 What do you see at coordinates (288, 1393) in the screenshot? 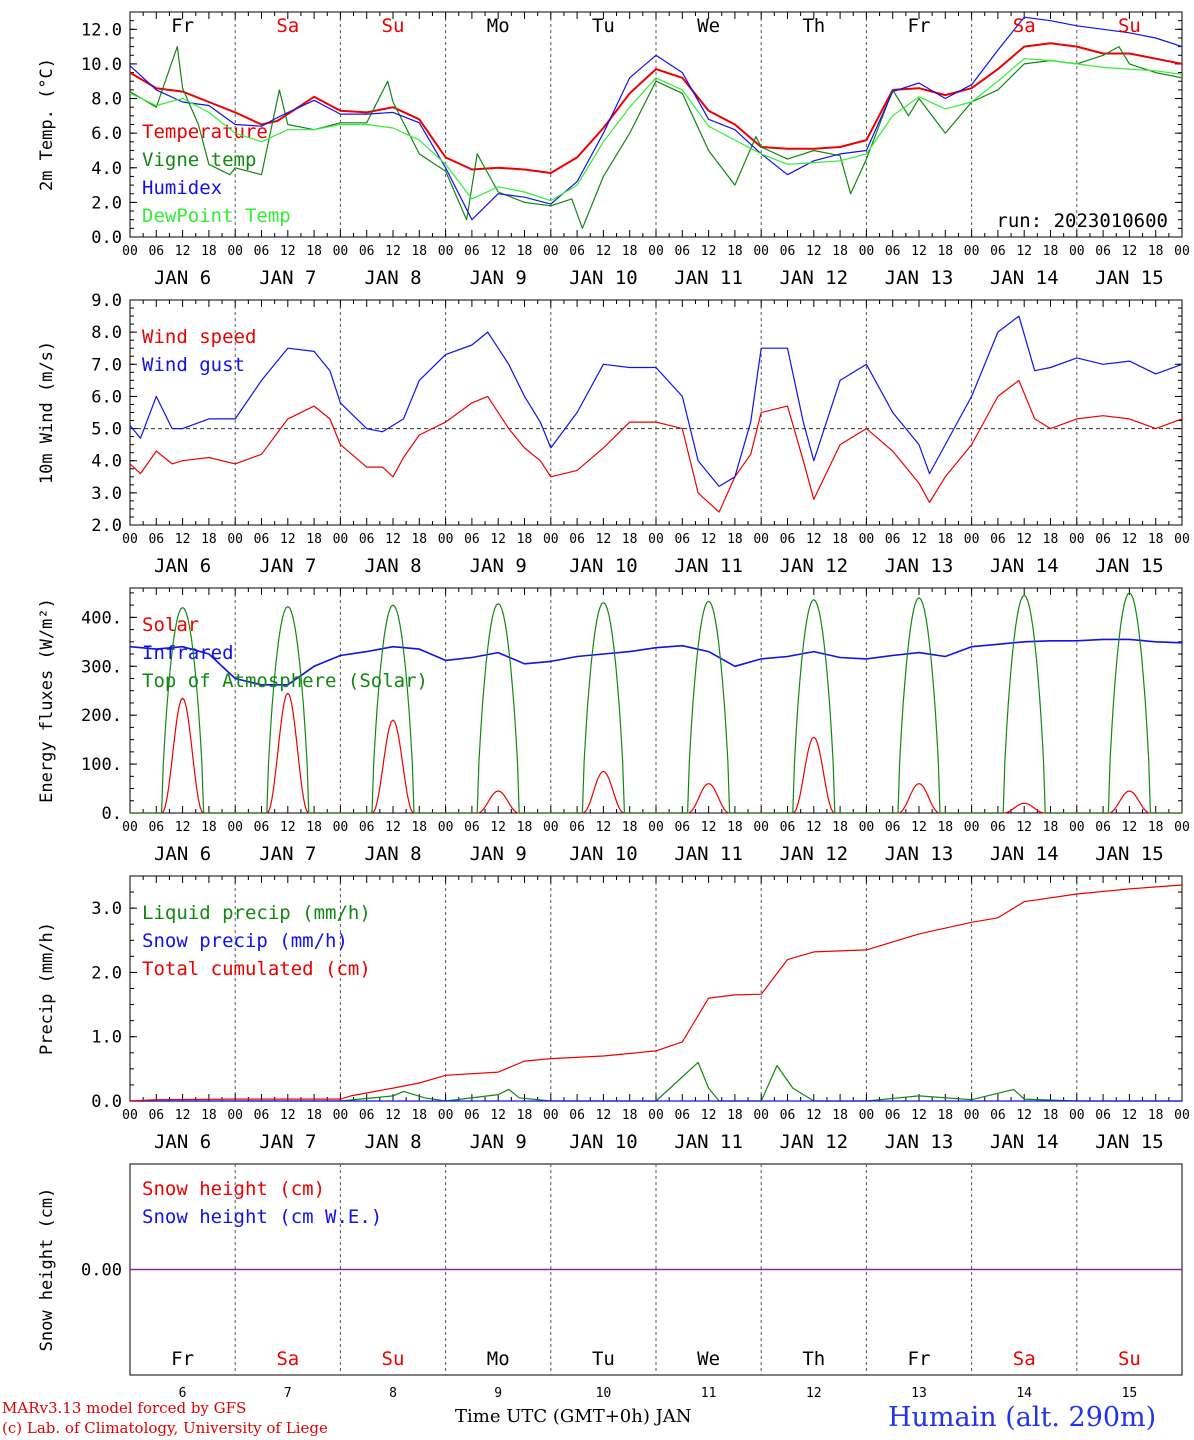
I see `day-number-label: 7` at bounding box center [288, 1393].